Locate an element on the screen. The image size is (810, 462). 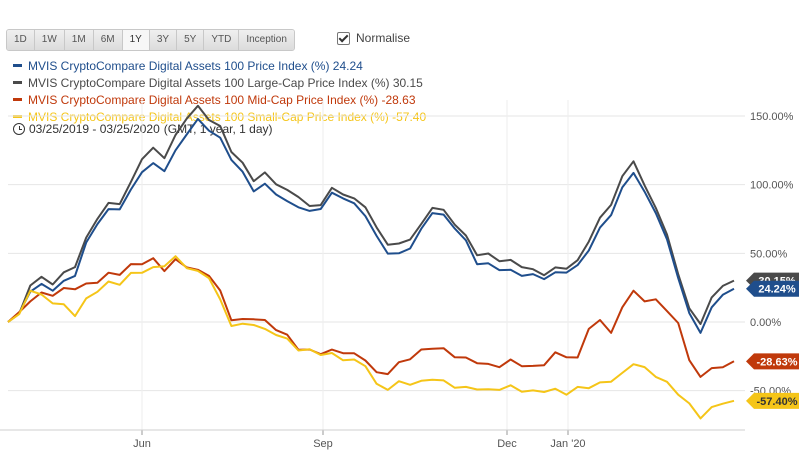
range-button-3y: 3Y is located at coordinates (163, 40).